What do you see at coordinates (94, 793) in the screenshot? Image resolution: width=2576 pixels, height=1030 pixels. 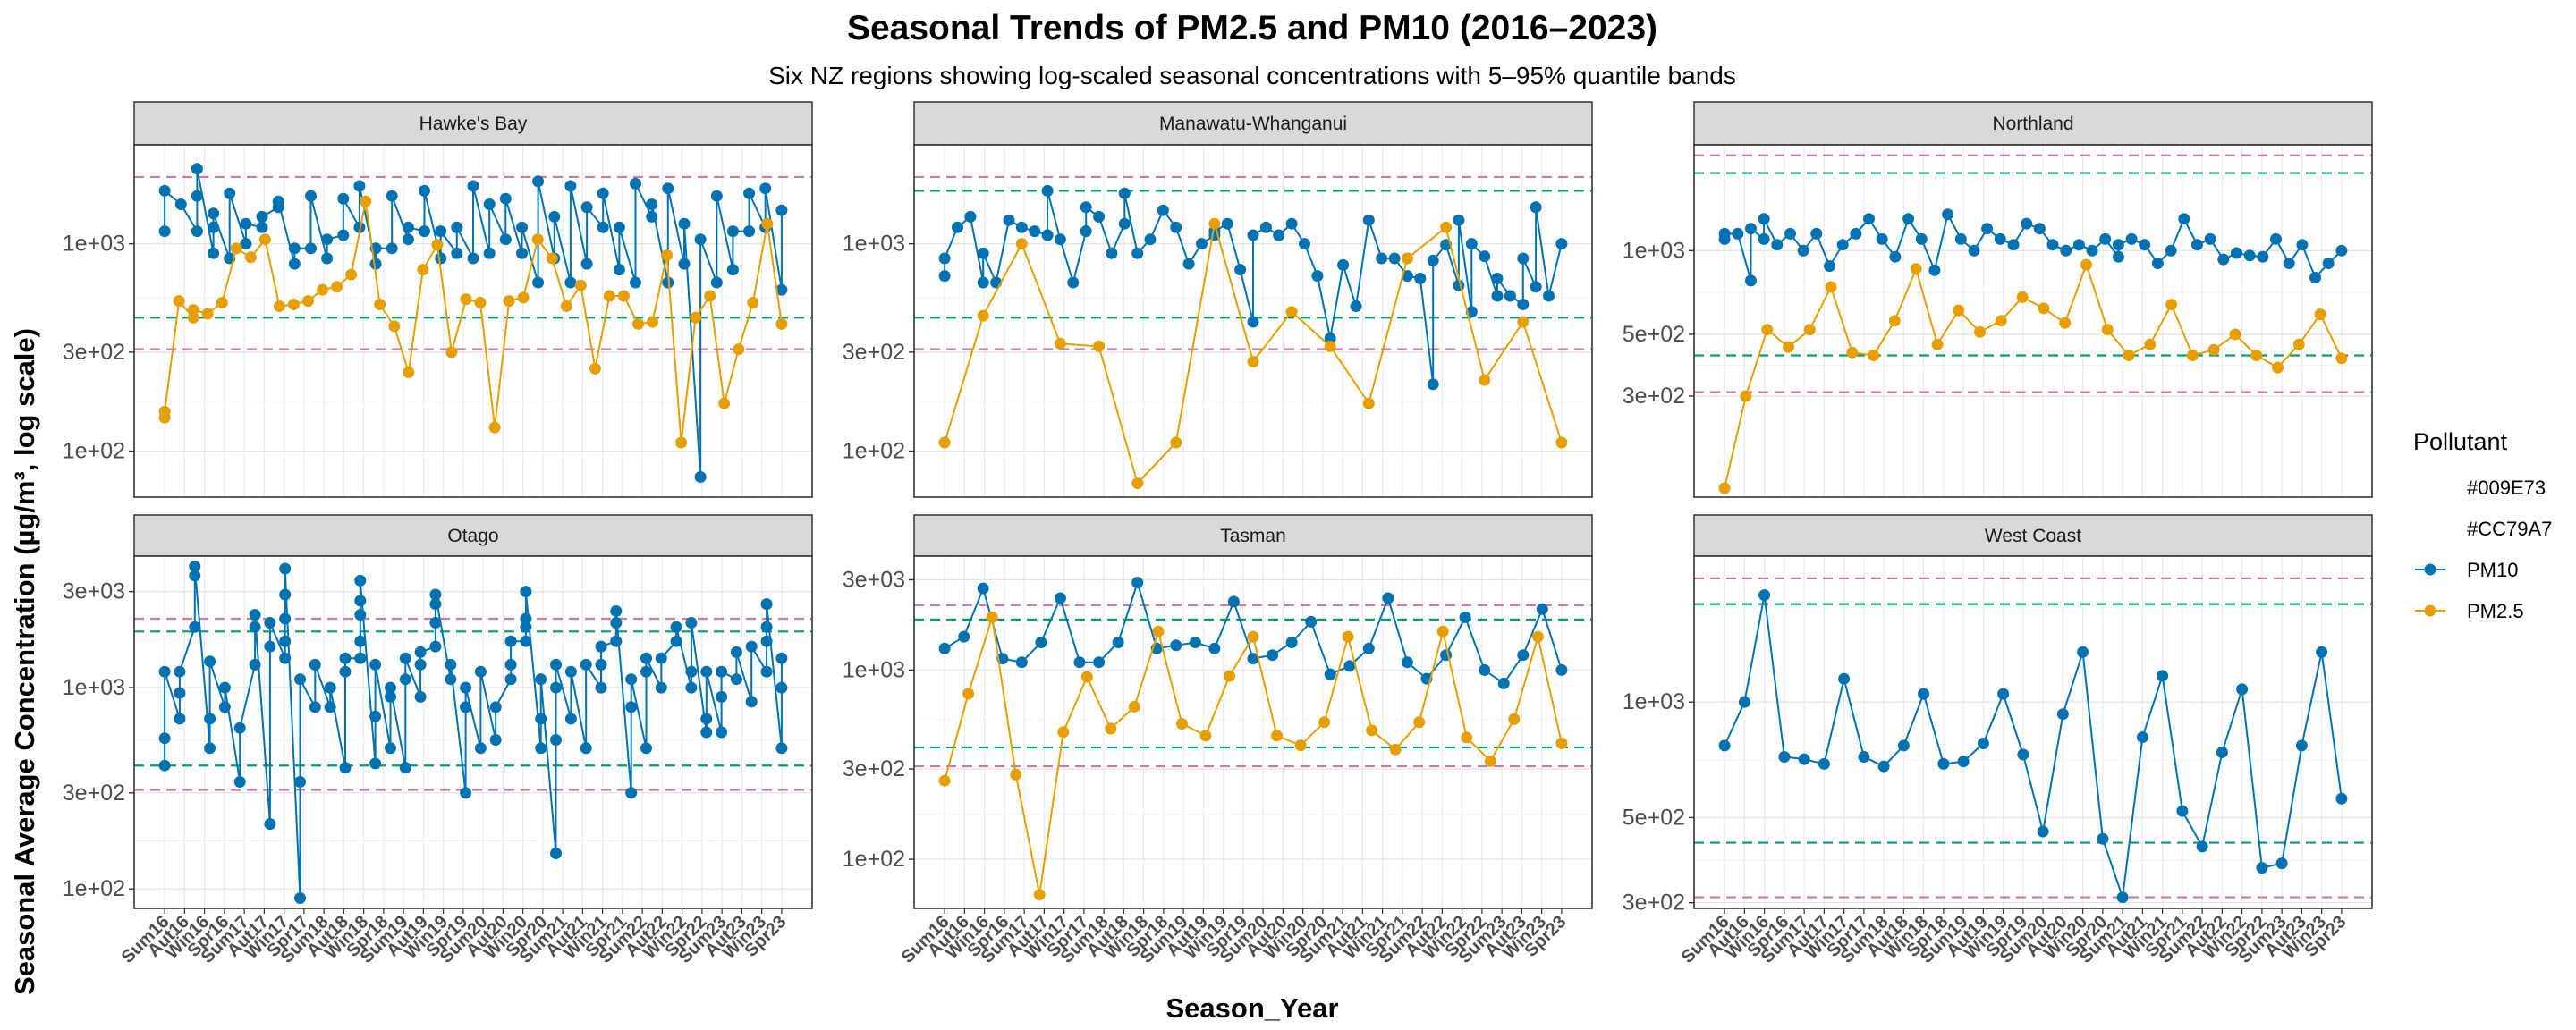 I see `y-tick-label: 3e+02` at bounding box center [94, 793].